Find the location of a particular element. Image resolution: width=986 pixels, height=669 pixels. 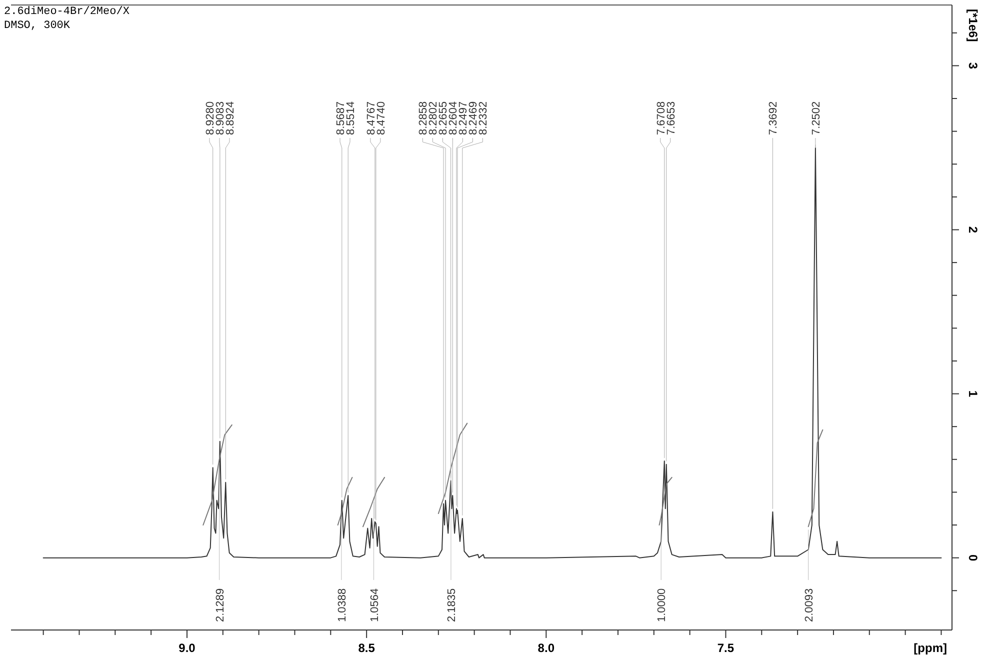

annotation: 7.6653 is located at coordinates (671, 118).